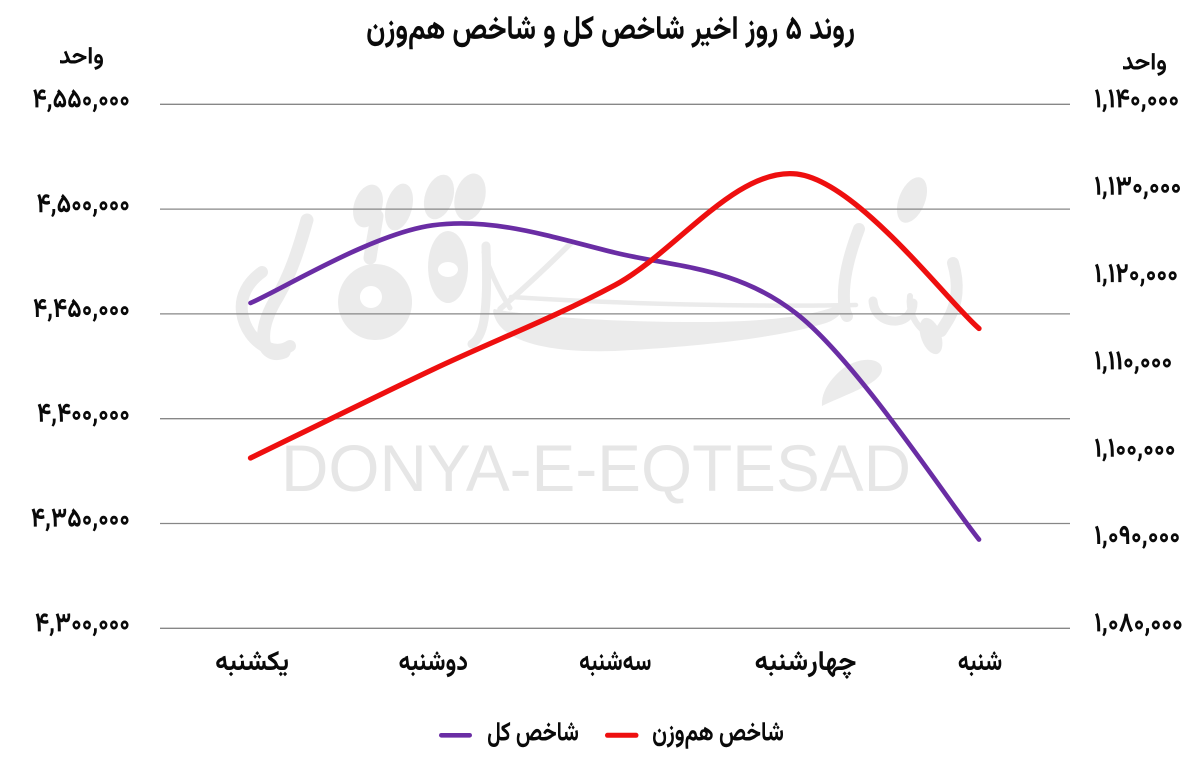 This screenshot has width=1200, height=769. I want to click on svg-text: DONYA-E-EQTESAD, so click(596, 468).